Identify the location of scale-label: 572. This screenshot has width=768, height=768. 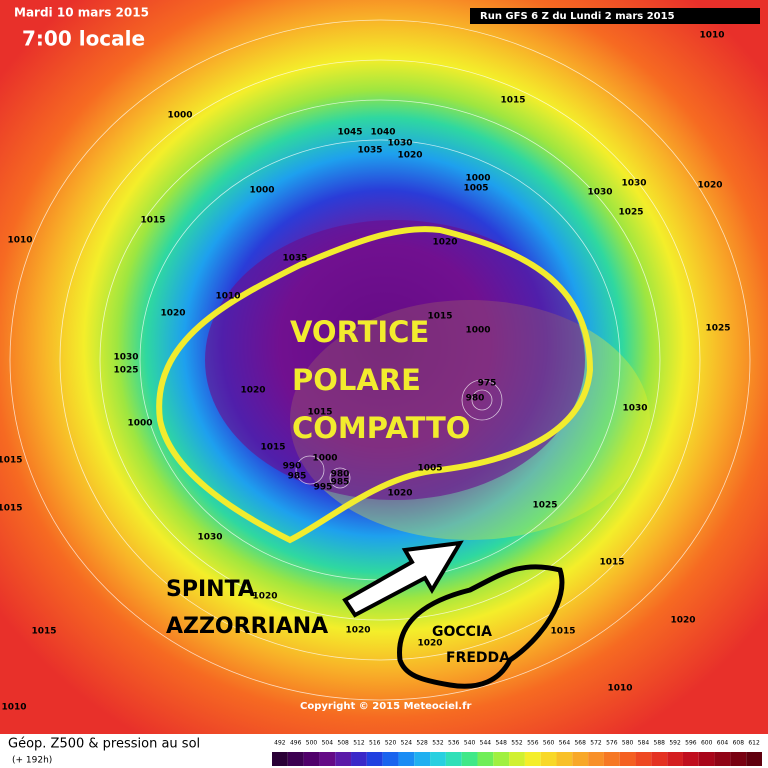
(596, 743).